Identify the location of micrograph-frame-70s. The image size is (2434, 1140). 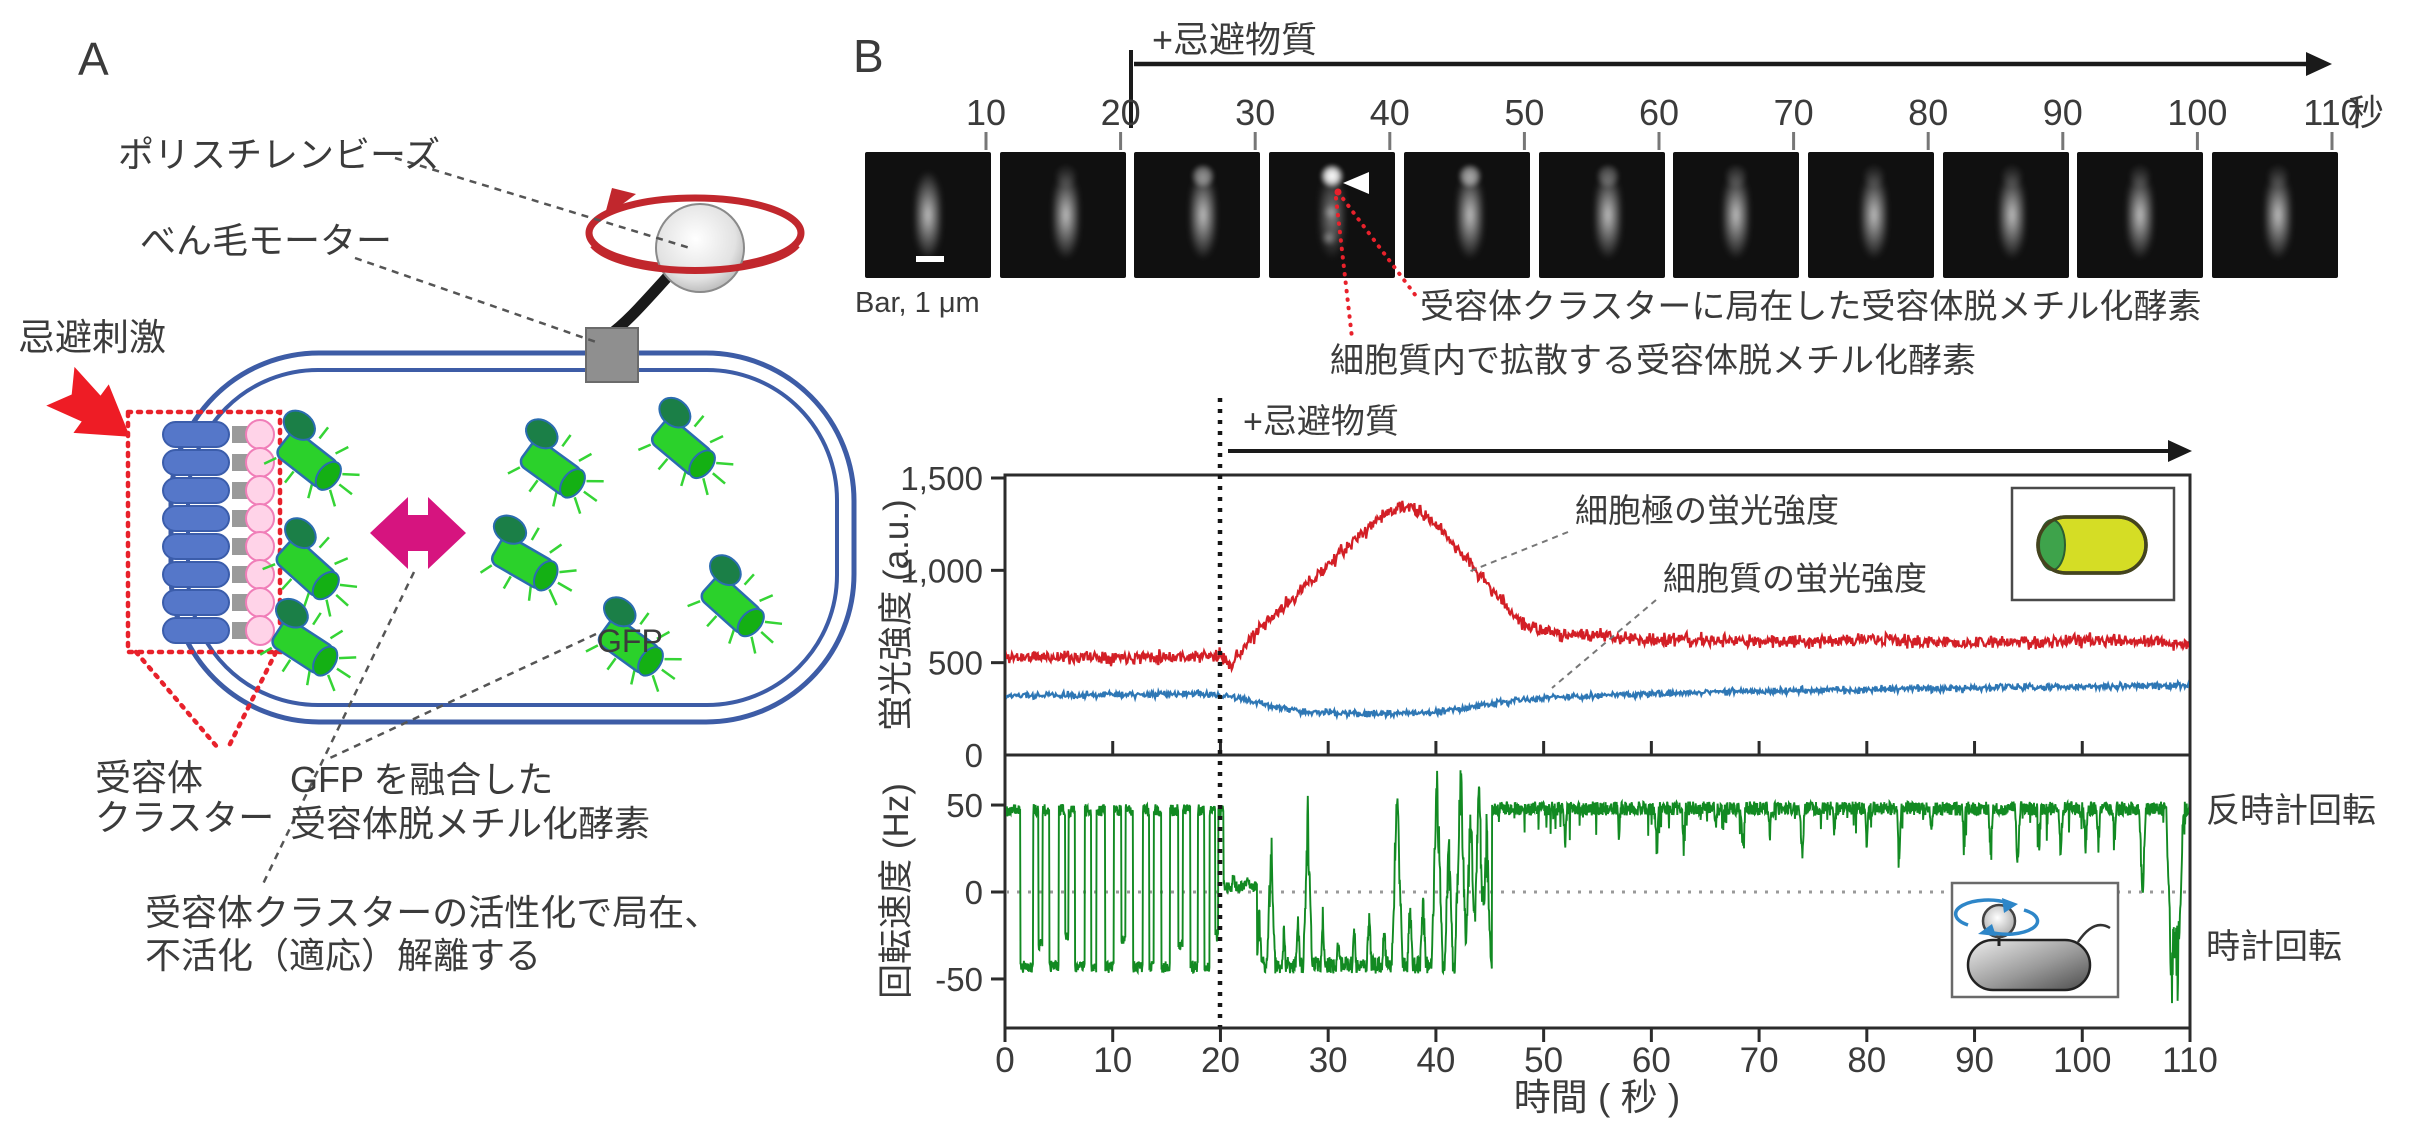
(1736, 215).